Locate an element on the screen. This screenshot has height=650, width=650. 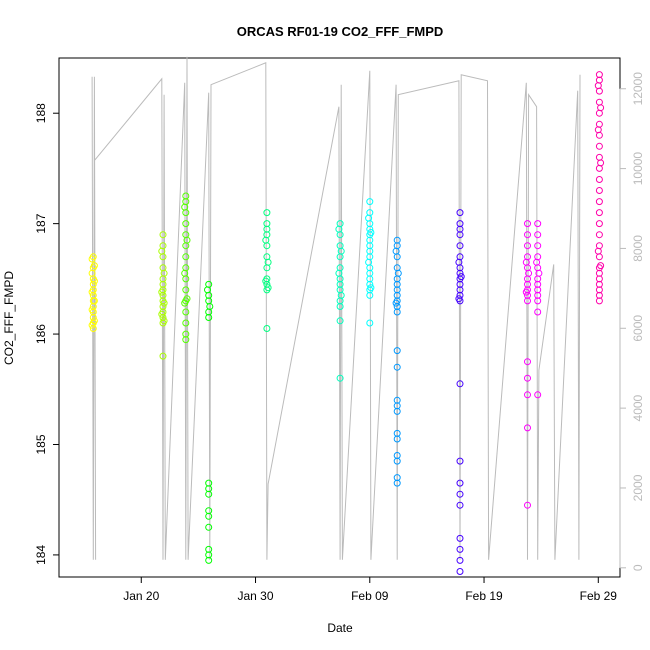
y-tick-label: 184 is located at coordinates (41, 555).